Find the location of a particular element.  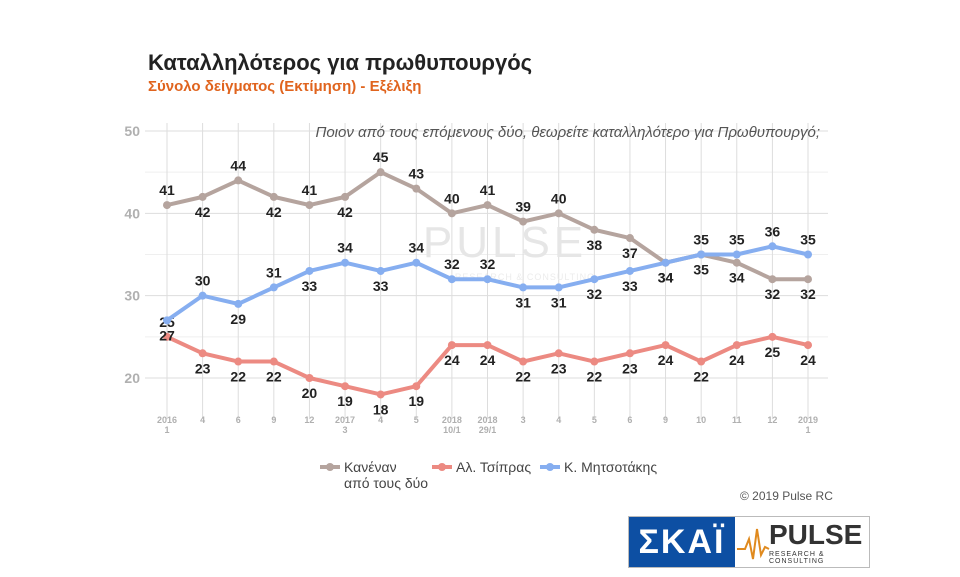

data-label-tsipras: 20 is located at coordinates (310, 393).